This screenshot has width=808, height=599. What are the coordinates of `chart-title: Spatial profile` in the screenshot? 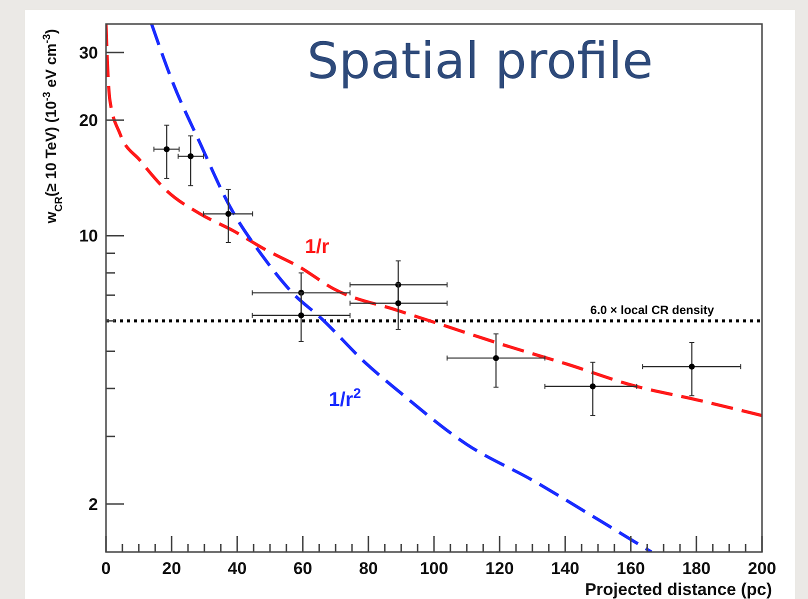 It's located at (480, 61).